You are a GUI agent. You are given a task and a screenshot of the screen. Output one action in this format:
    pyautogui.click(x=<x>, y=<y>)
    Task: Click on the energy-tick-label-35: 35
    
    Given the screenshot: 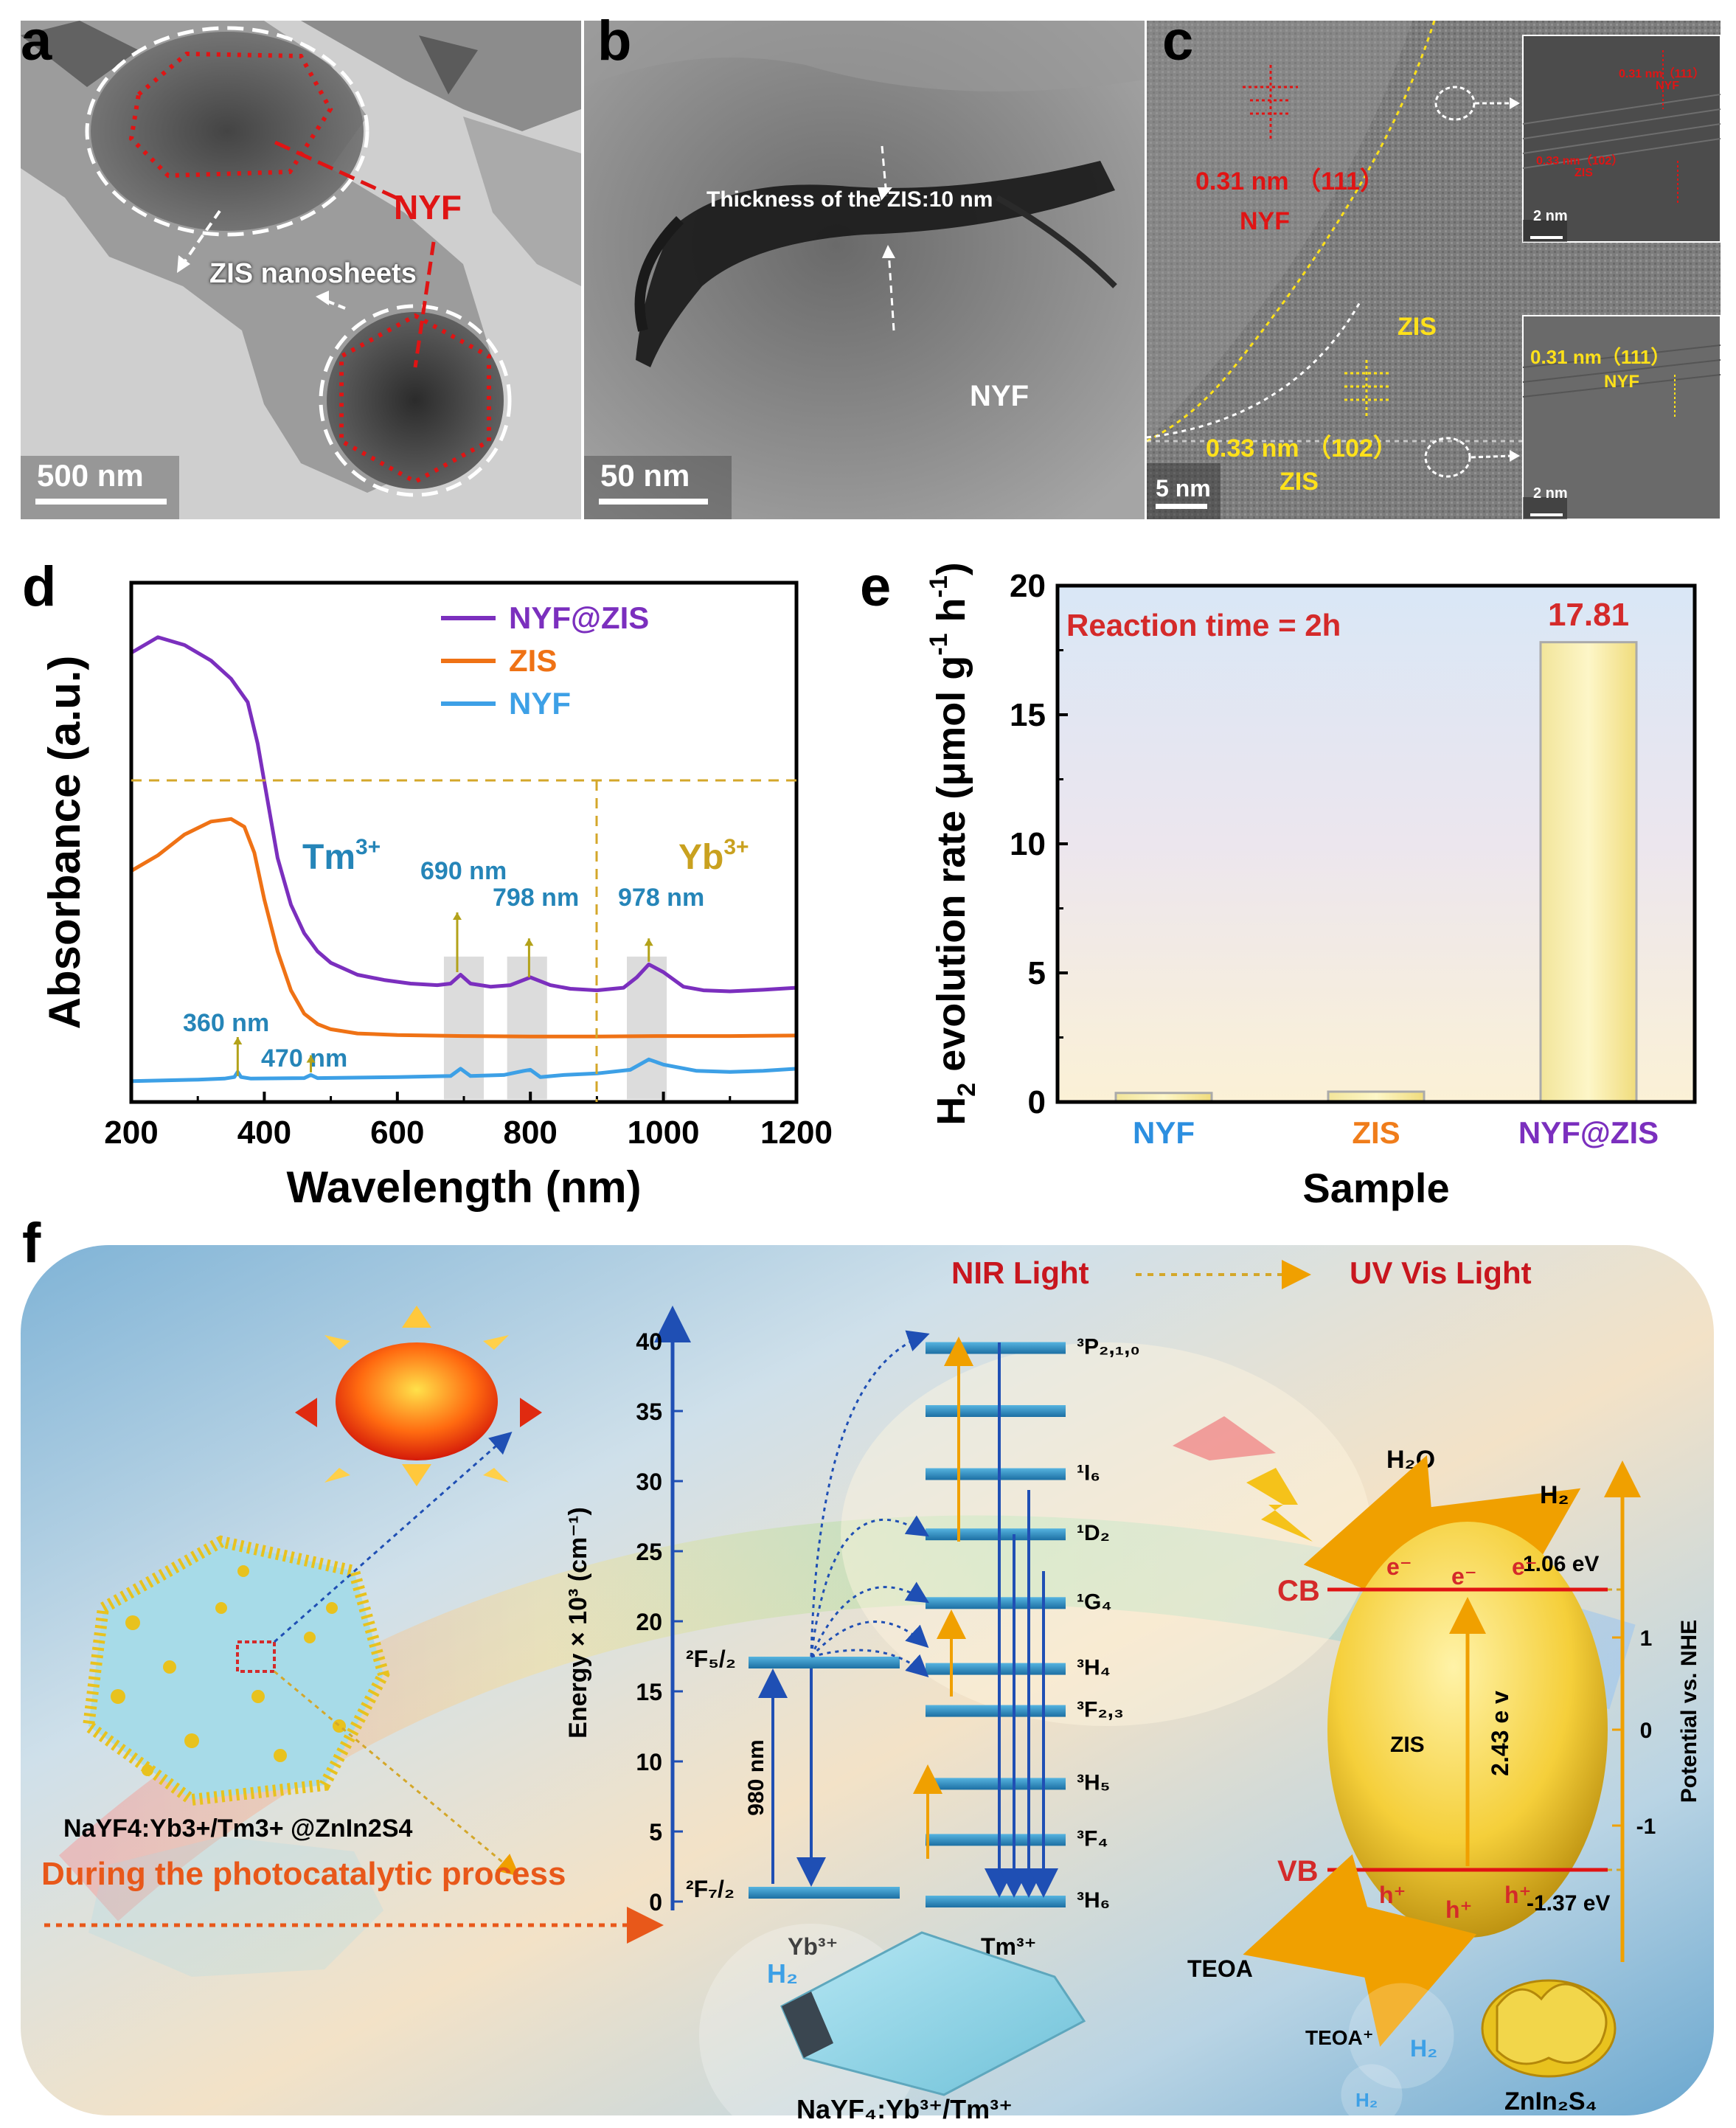 What is the action you would take?
    pyautogui.click(x=649, y=1412)
    